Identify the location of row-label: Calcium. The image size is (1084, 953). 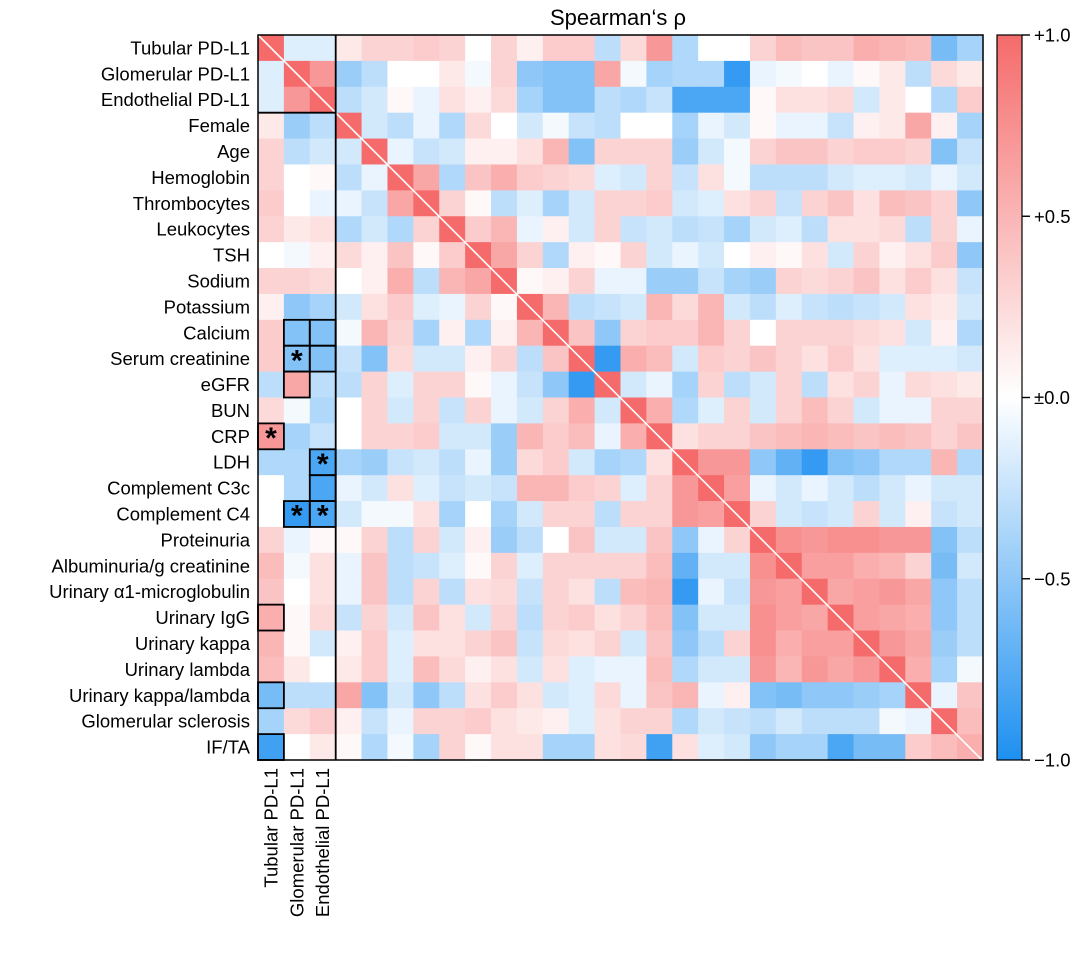
(216, 332).